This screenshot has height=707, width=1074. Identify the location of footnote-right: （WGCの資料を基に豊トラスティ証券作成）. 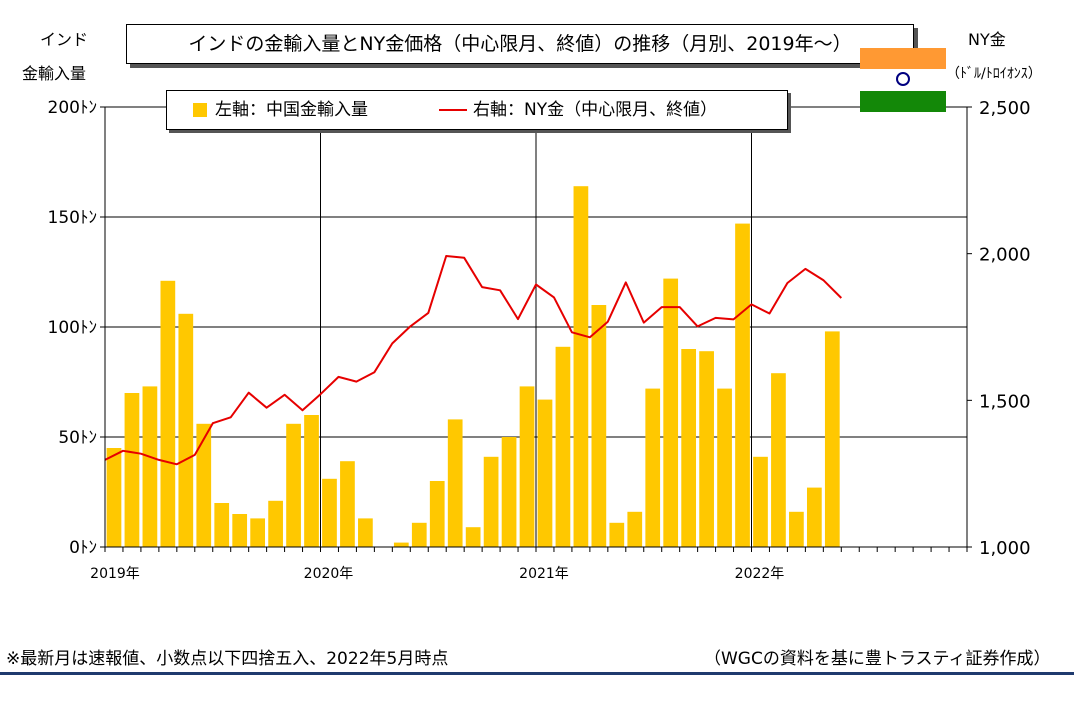
(877, 659).